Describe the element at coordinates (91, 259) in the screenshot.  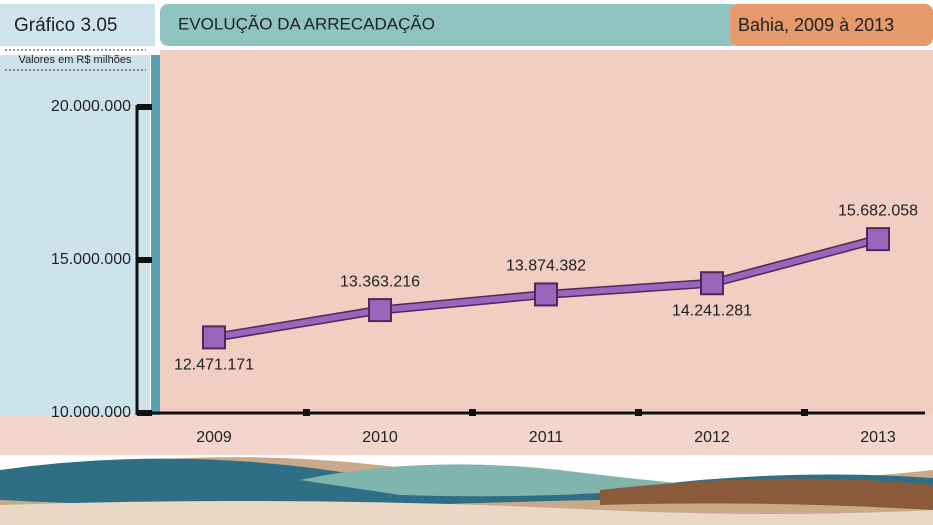
I see `y-tick-label: 15.000.000` at that location.